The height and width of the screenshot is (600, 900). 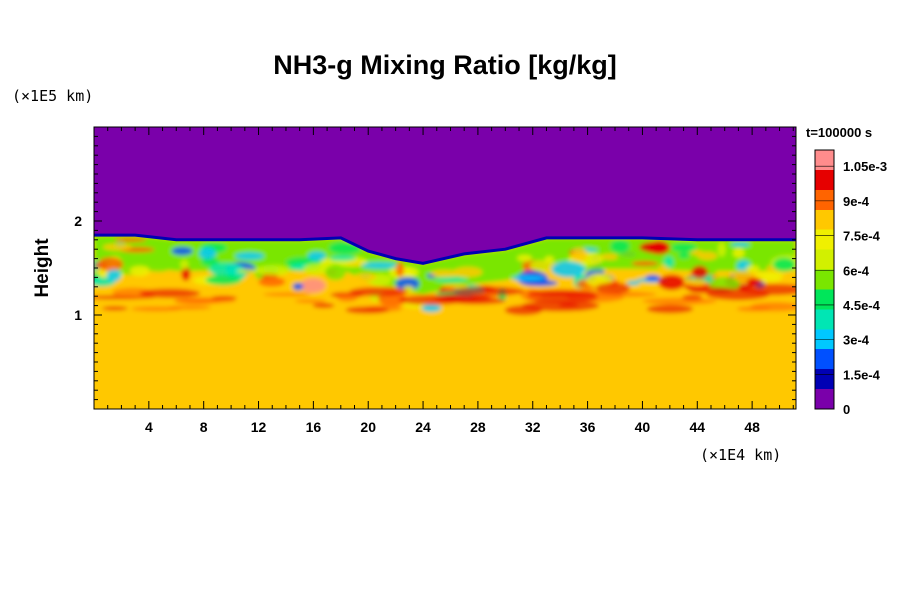 I want to click on colorbar-tick-label: 1.5e-4, so click(x=862, y=374).